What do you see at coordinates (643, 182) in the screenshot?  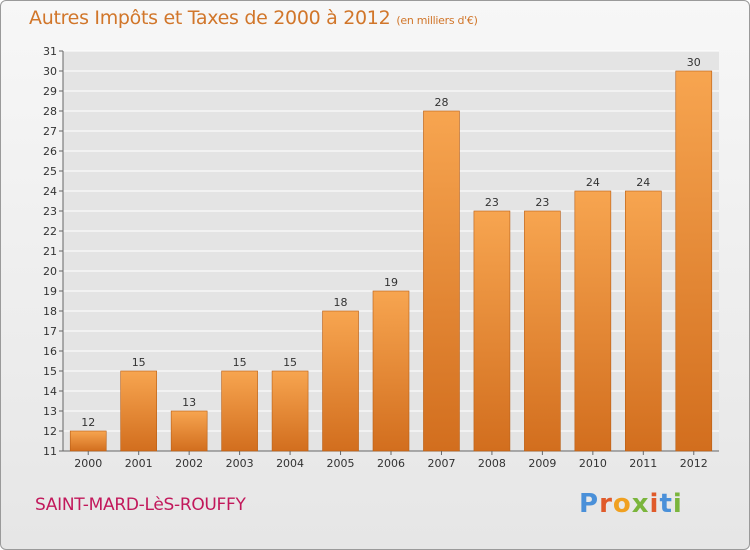 I see `data-label-2011: 24` at bounding box center [643, 182].